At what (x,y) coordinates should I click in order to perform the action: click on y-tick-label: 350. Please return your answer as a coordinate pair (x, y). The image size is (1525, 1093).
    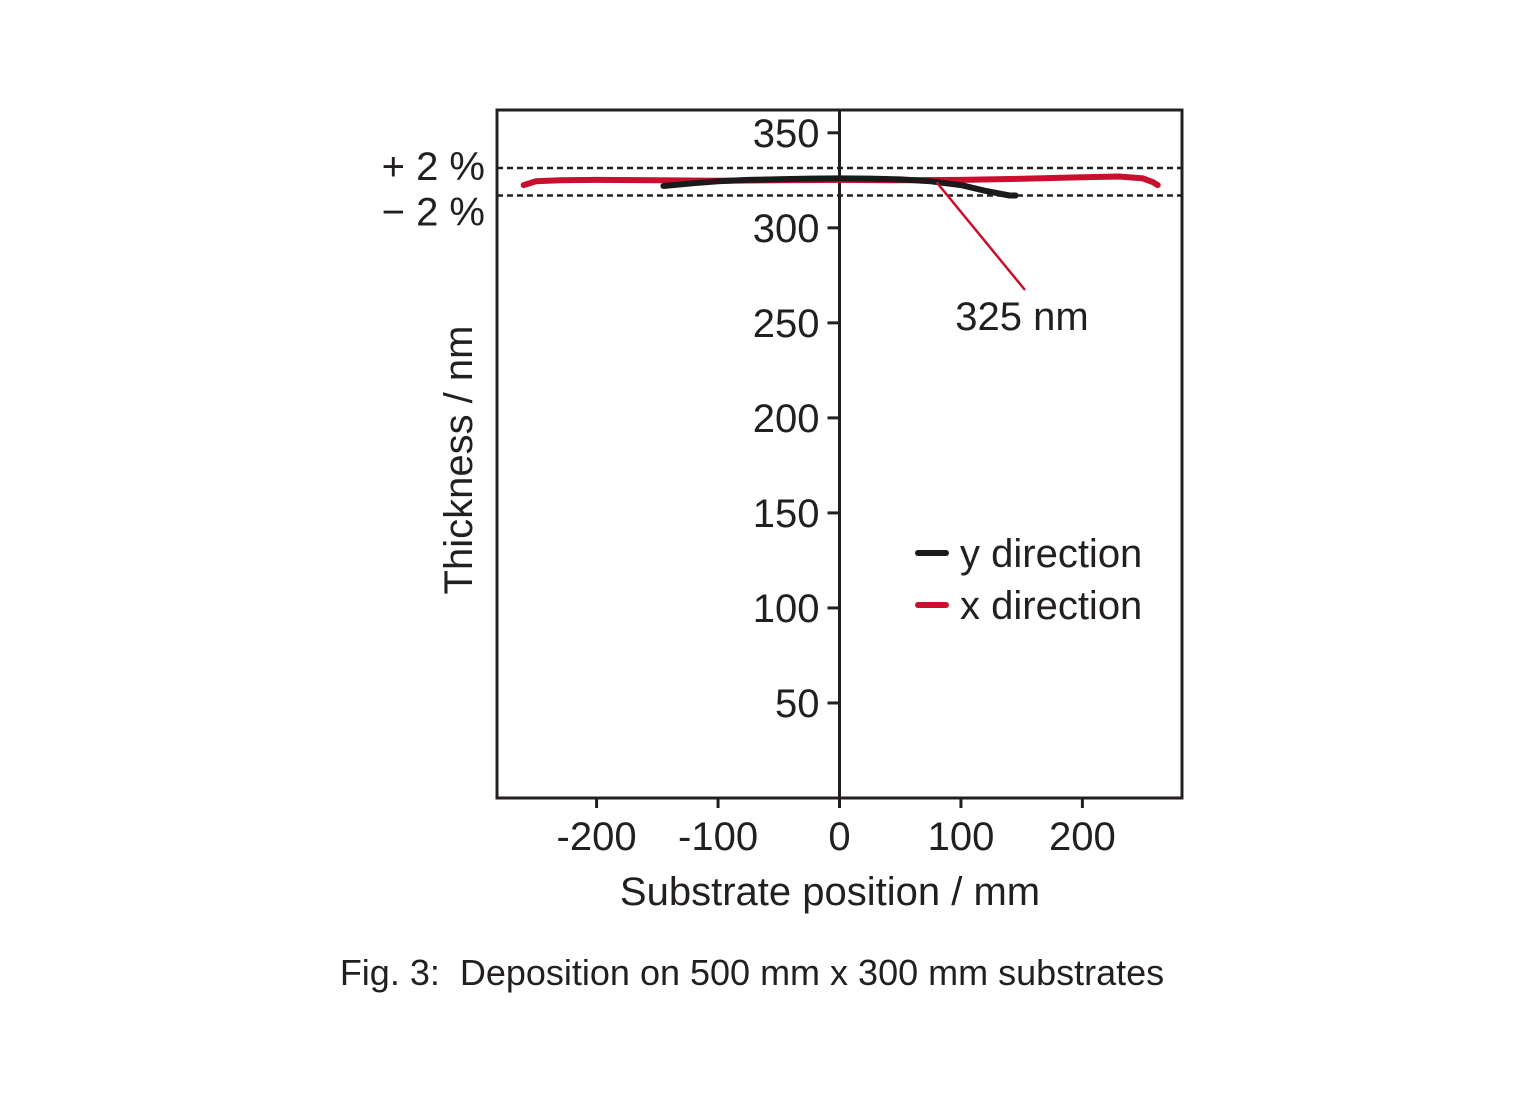
    Looking at the image, I should click on (786, 134).